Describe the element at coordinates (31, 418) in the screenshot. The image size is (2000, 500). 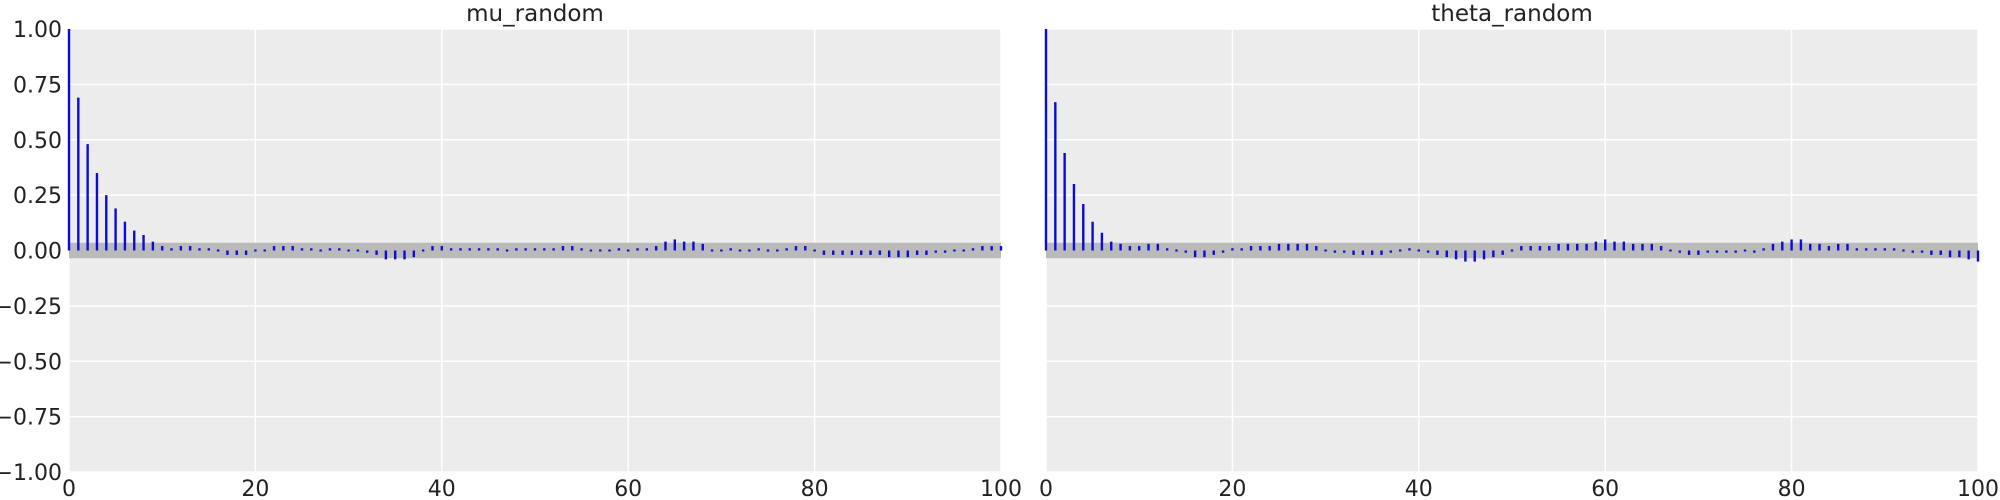
I see `y-tick-label: −0.75` at that location.